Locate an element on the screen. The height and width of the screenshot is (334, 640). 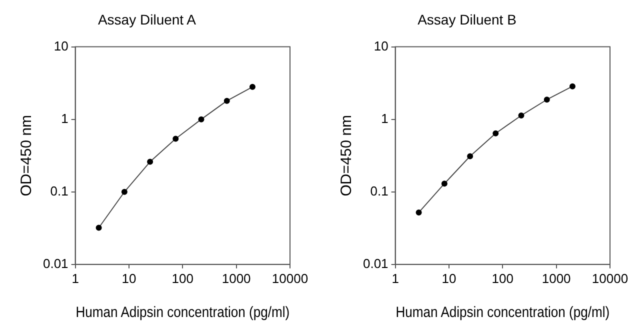
chart-title: Assay Diluent B is located at coordinates (467, 19).